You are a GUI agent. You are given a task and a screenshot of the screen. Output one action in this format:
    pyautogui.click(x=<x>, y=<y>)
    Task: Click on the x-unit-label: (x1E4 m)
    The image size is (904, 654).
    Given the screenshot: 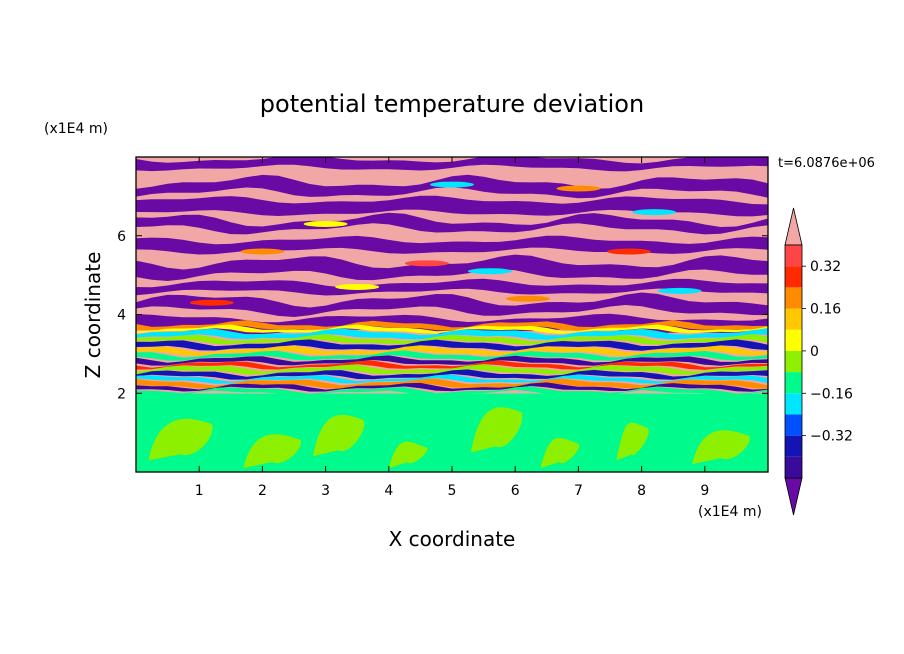 What is the action you would take?
    pyautogui.click(x=730, y=512)
    